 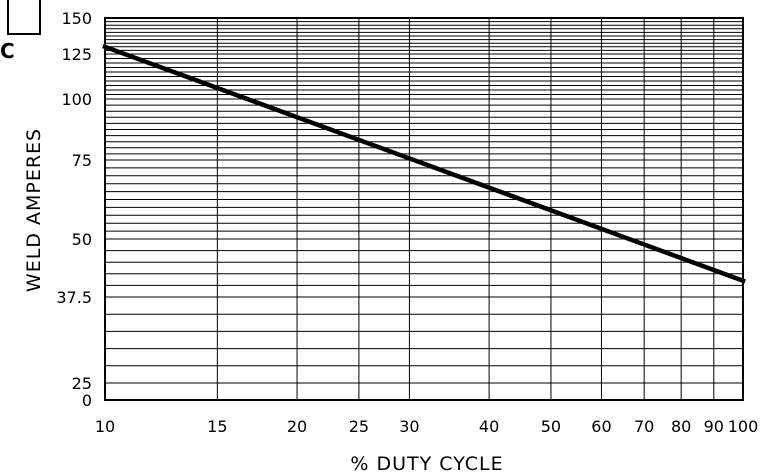 I want to click on y-tick-label: 75, so click(x=82, y=160).